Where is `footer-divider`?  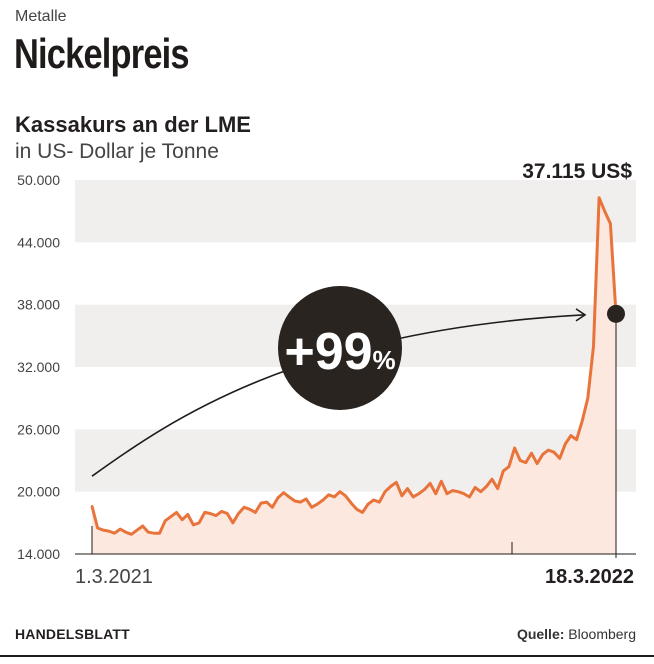
footer-divider is located at coordinates (327, 656).